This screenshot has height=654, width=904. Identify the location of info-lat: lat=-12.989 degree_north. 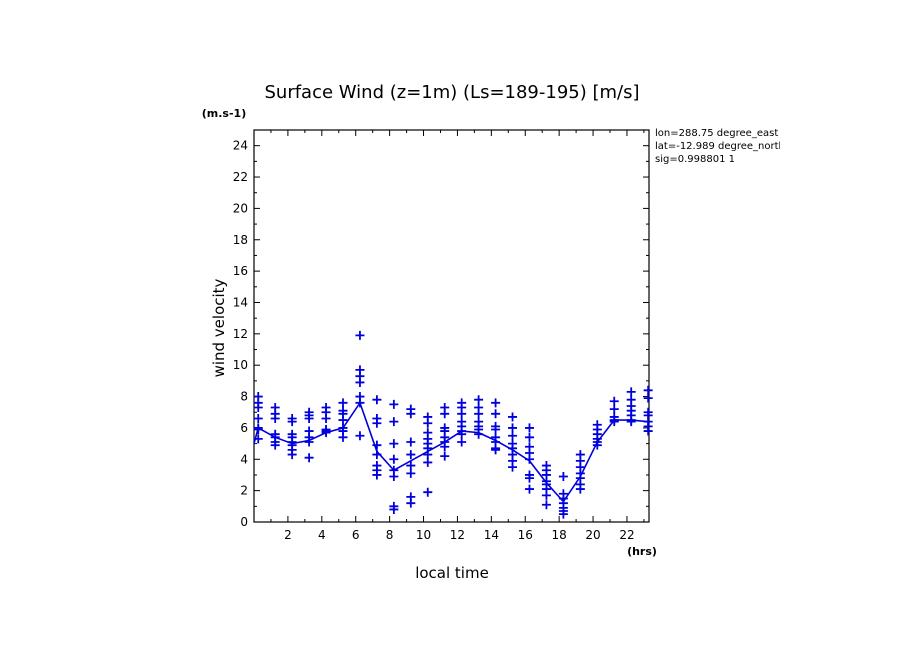
(717, 146).